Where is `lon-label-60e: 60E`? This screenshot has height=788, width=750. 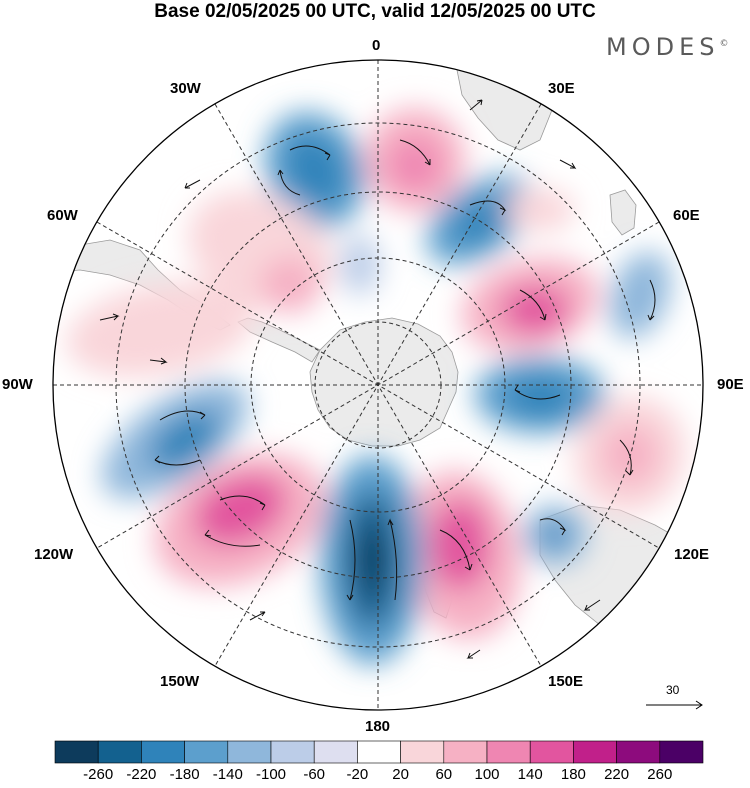
lon-label-60e: 60E is located at coordinates (686, 215).